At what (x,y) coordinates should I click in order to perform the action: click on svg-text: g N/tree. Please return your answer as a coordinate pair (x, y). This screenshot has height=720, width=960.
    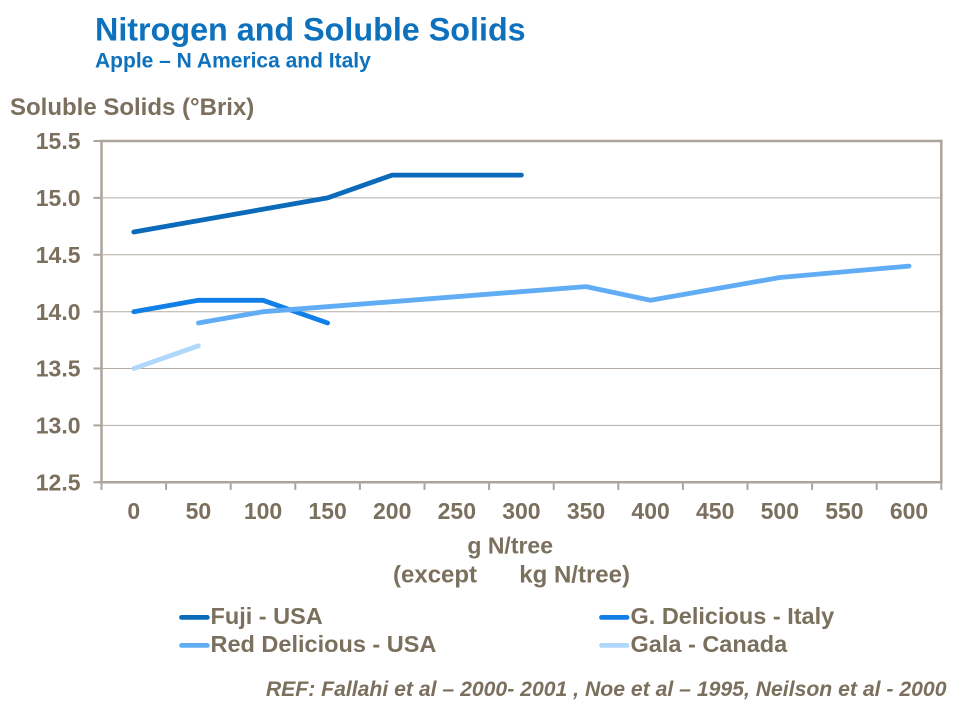
    Looking at the image, I should click on (510, 545).